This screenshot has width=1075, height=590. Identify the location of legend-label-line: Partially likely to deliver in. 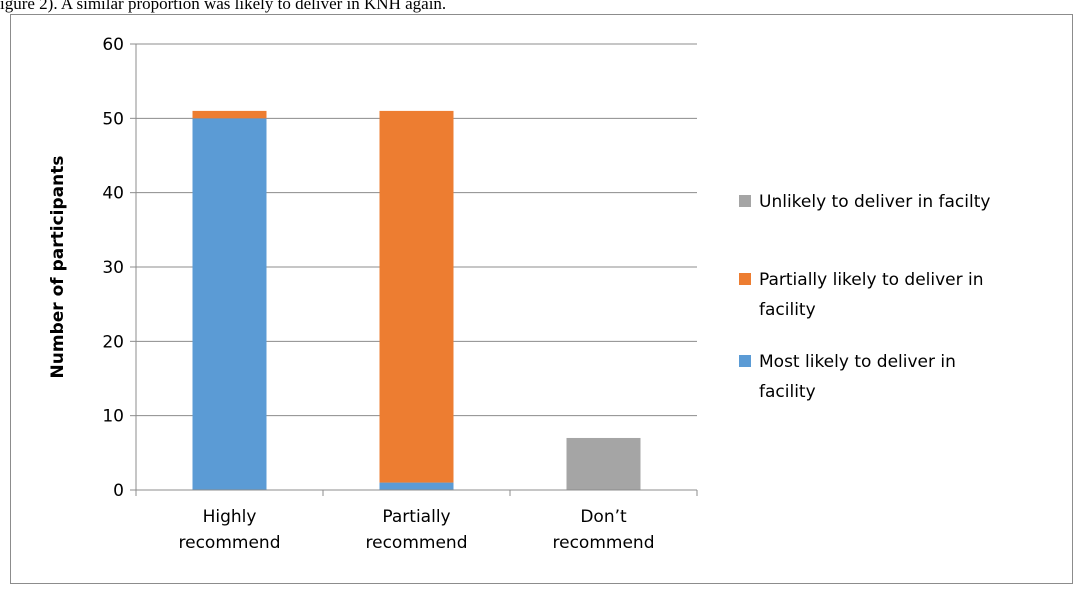
(871, 280).